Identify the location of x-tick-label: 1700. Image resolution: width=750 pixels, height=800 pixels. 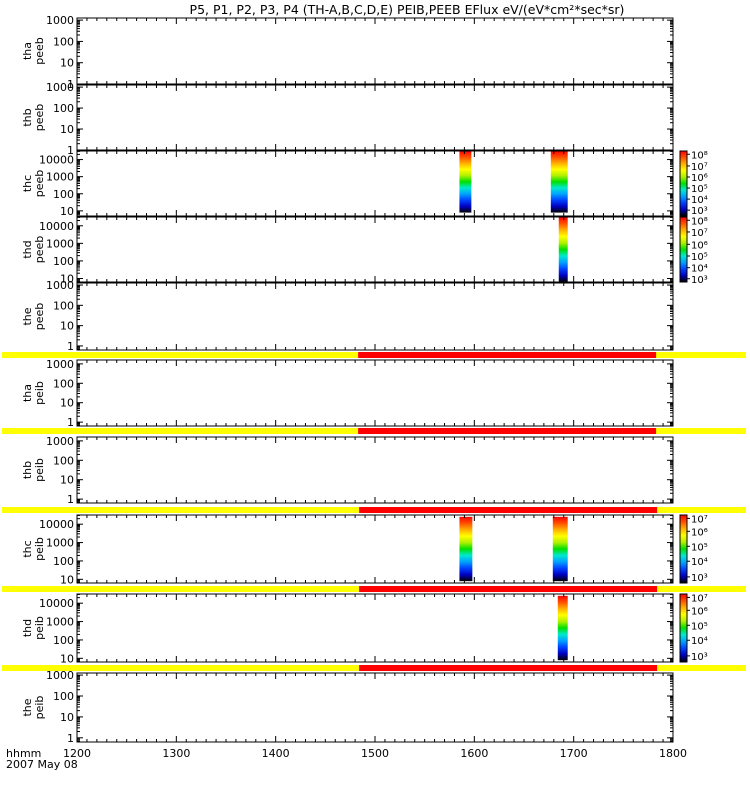
(574, 753).